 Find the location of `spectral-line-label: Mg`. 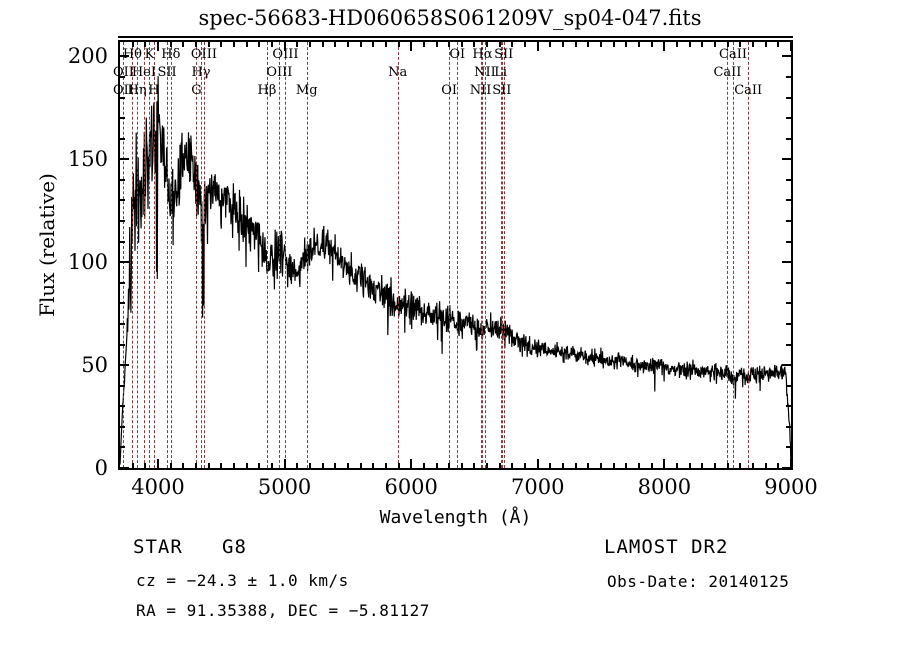

spectral-line-label: Mg is located at coordinates (306, 90).